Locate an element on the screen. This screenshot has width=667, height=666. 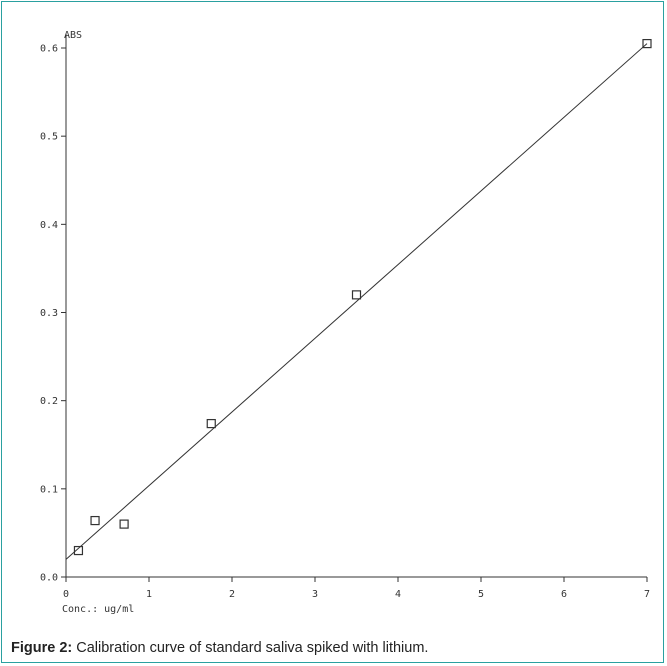
y-axis-label: ABS is located at coordinates (73, 35).